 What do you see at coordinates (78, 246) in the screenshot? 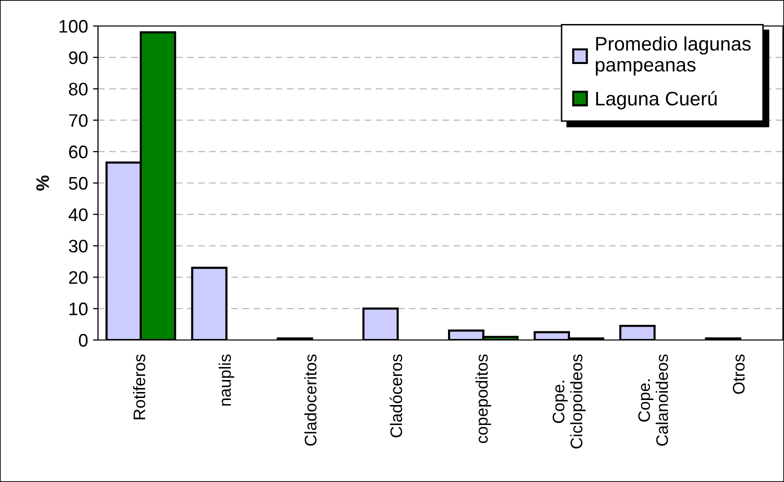
I see `y-tick-label: 30` at bounding box center [78, 246].